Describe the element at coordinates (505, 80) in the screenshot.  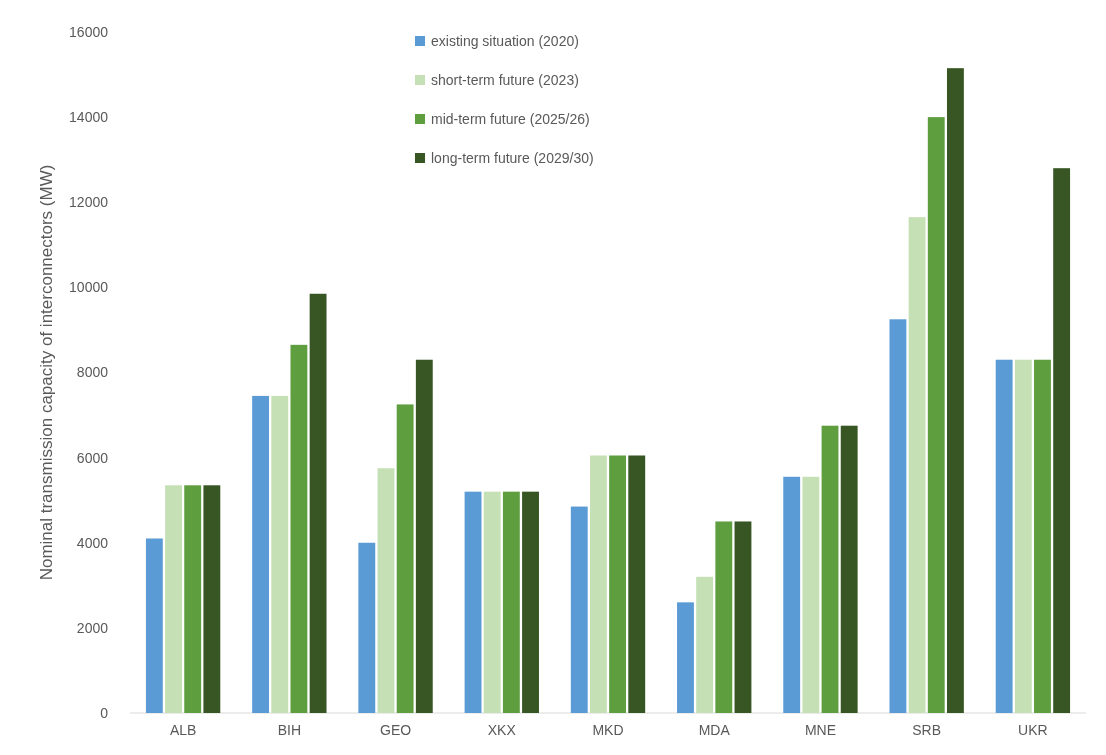
I see `legend-label: short-term future (2023)` at that location.